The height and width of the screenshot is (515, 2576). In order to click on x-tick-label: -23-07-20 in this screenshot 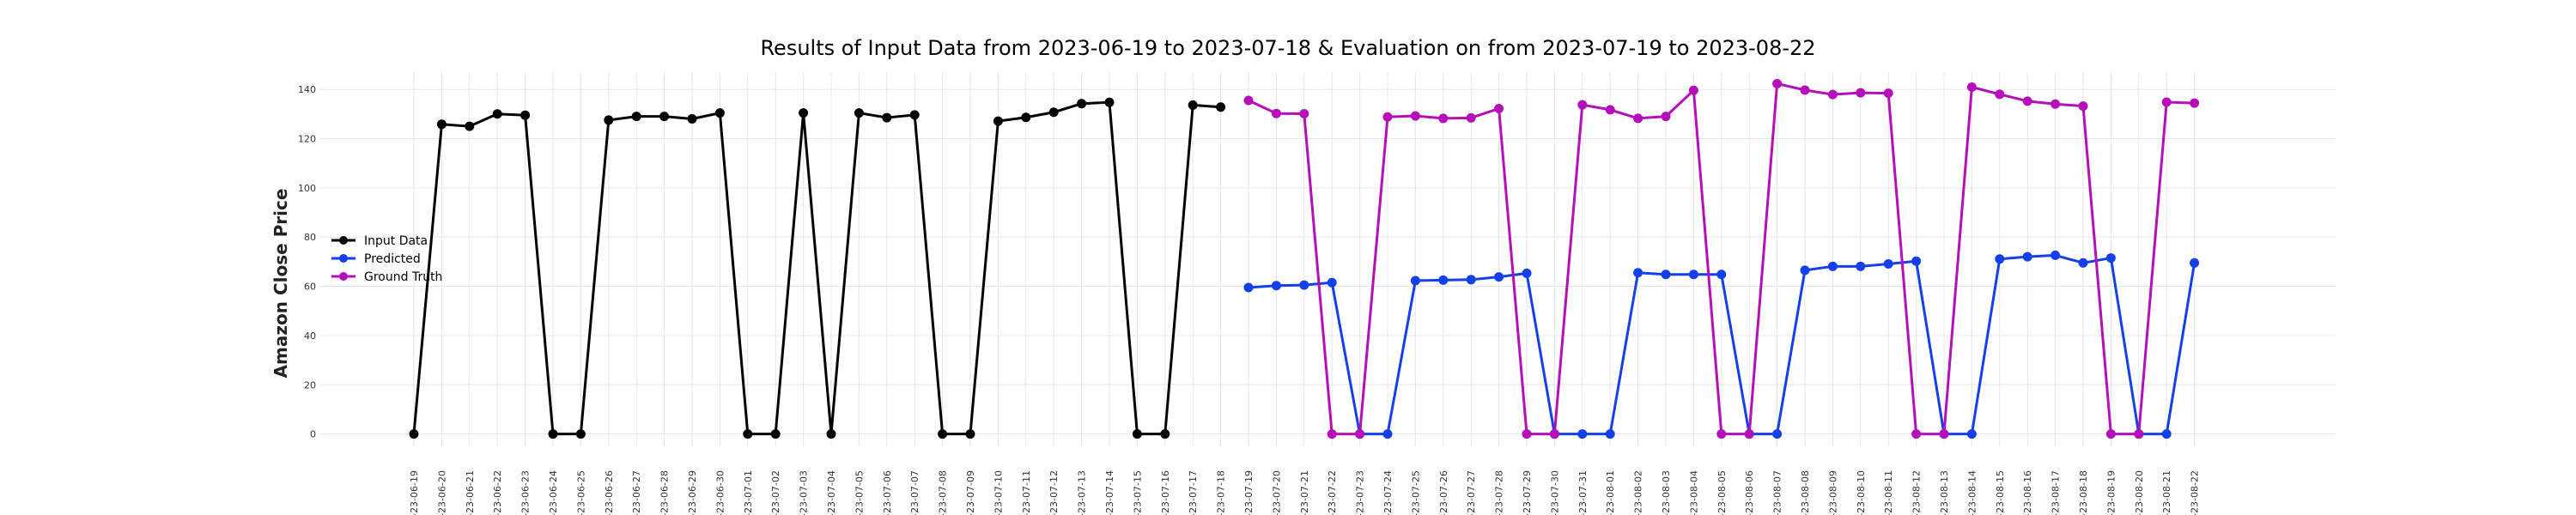, I will do `click(1276, 492)`.